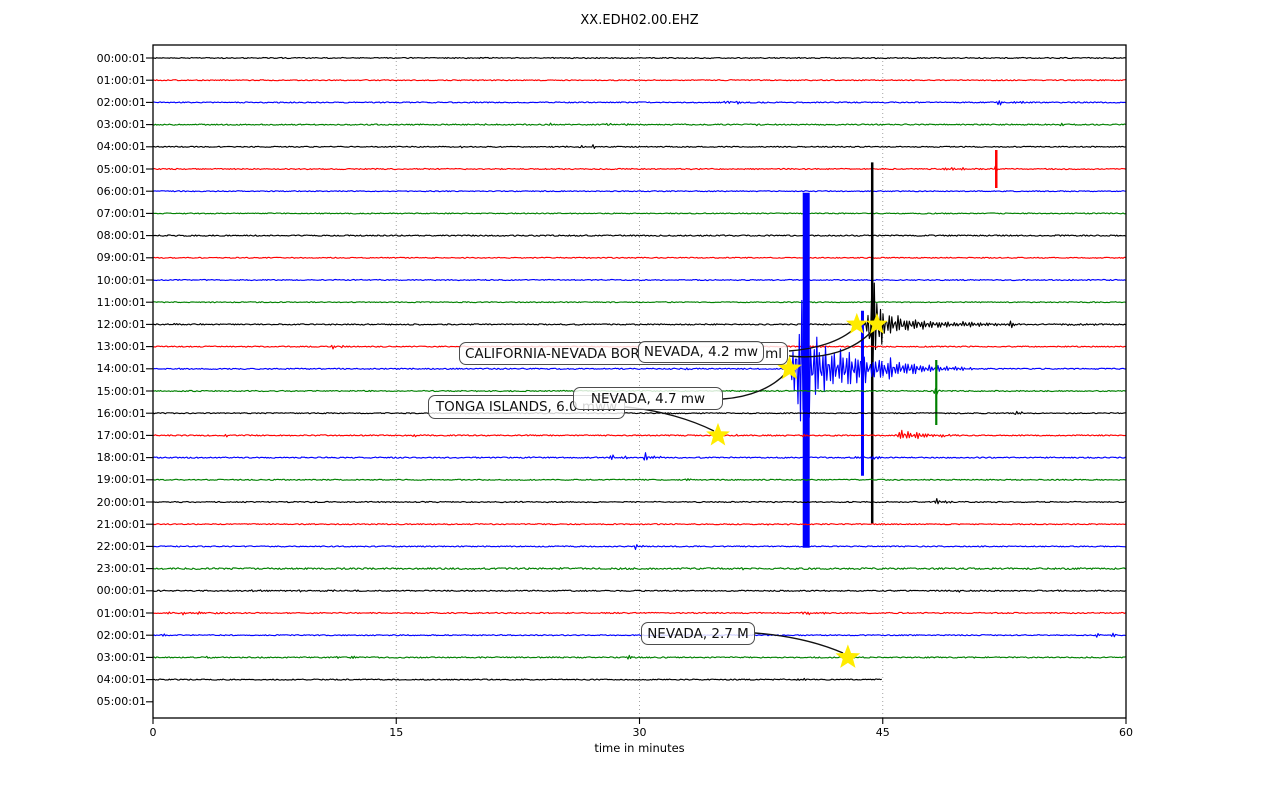 The width and height of the screenshot is (1280, 800). What do you see at coordinates (121, 236) in the screenshot?
I see `y-row-label-8: 08:00:01` at bounding box center [121, 236].